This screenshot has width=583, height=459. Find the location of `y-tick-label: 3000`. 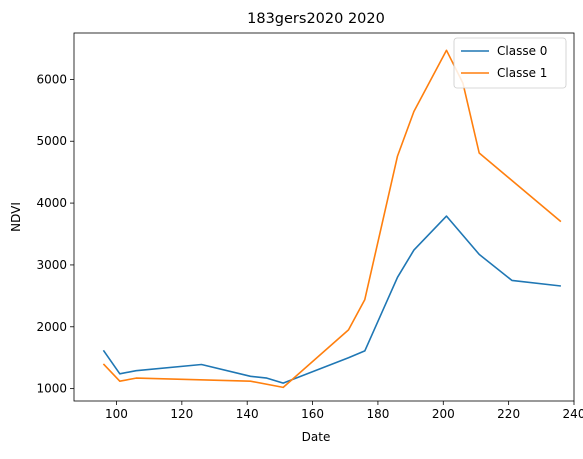

y-tick-label: 3000 is located at coordinates (51, 265).